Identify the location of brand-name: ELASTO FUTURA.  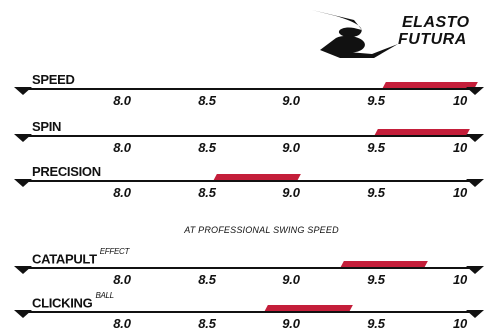
(436, 31).